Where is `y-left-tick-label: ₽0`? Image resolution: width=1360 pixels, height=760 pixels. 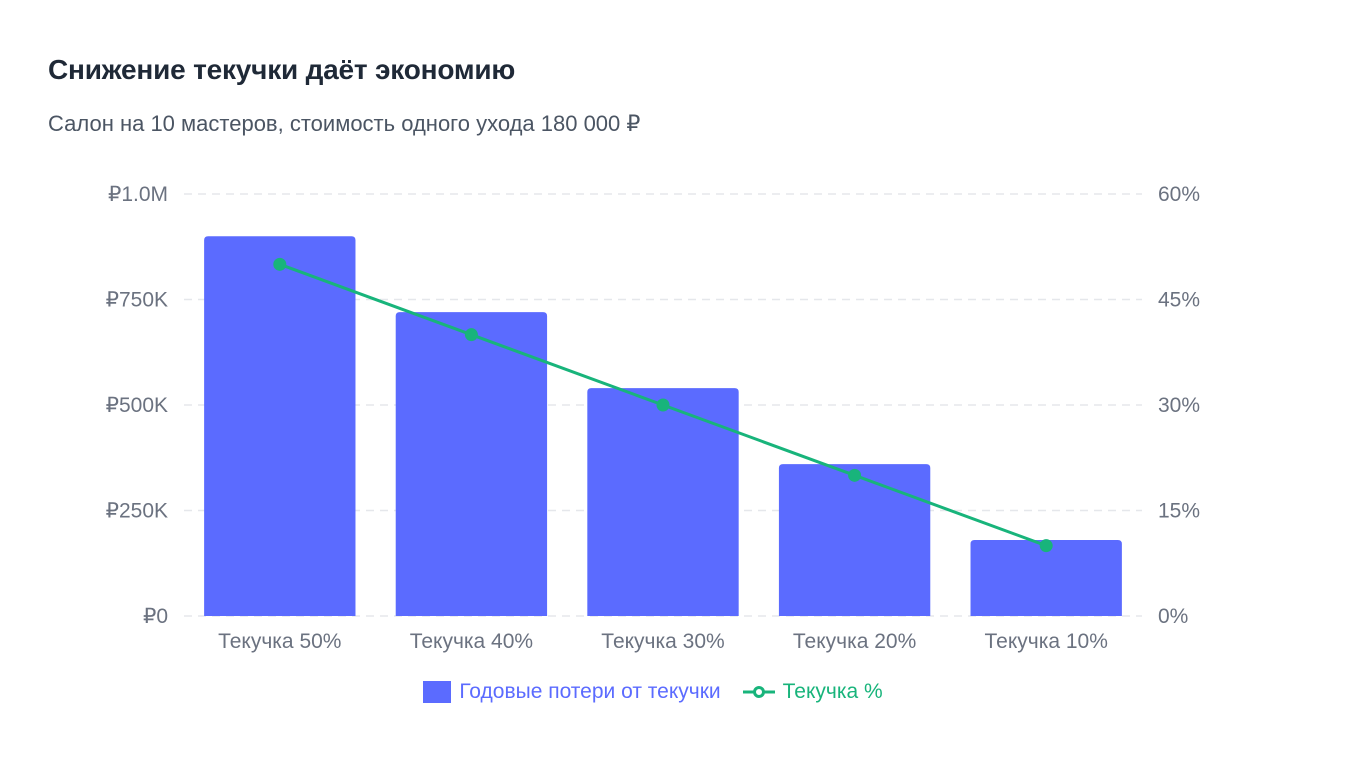
y-left-tick-label: ₽0 is located at coordinates (155, 616).